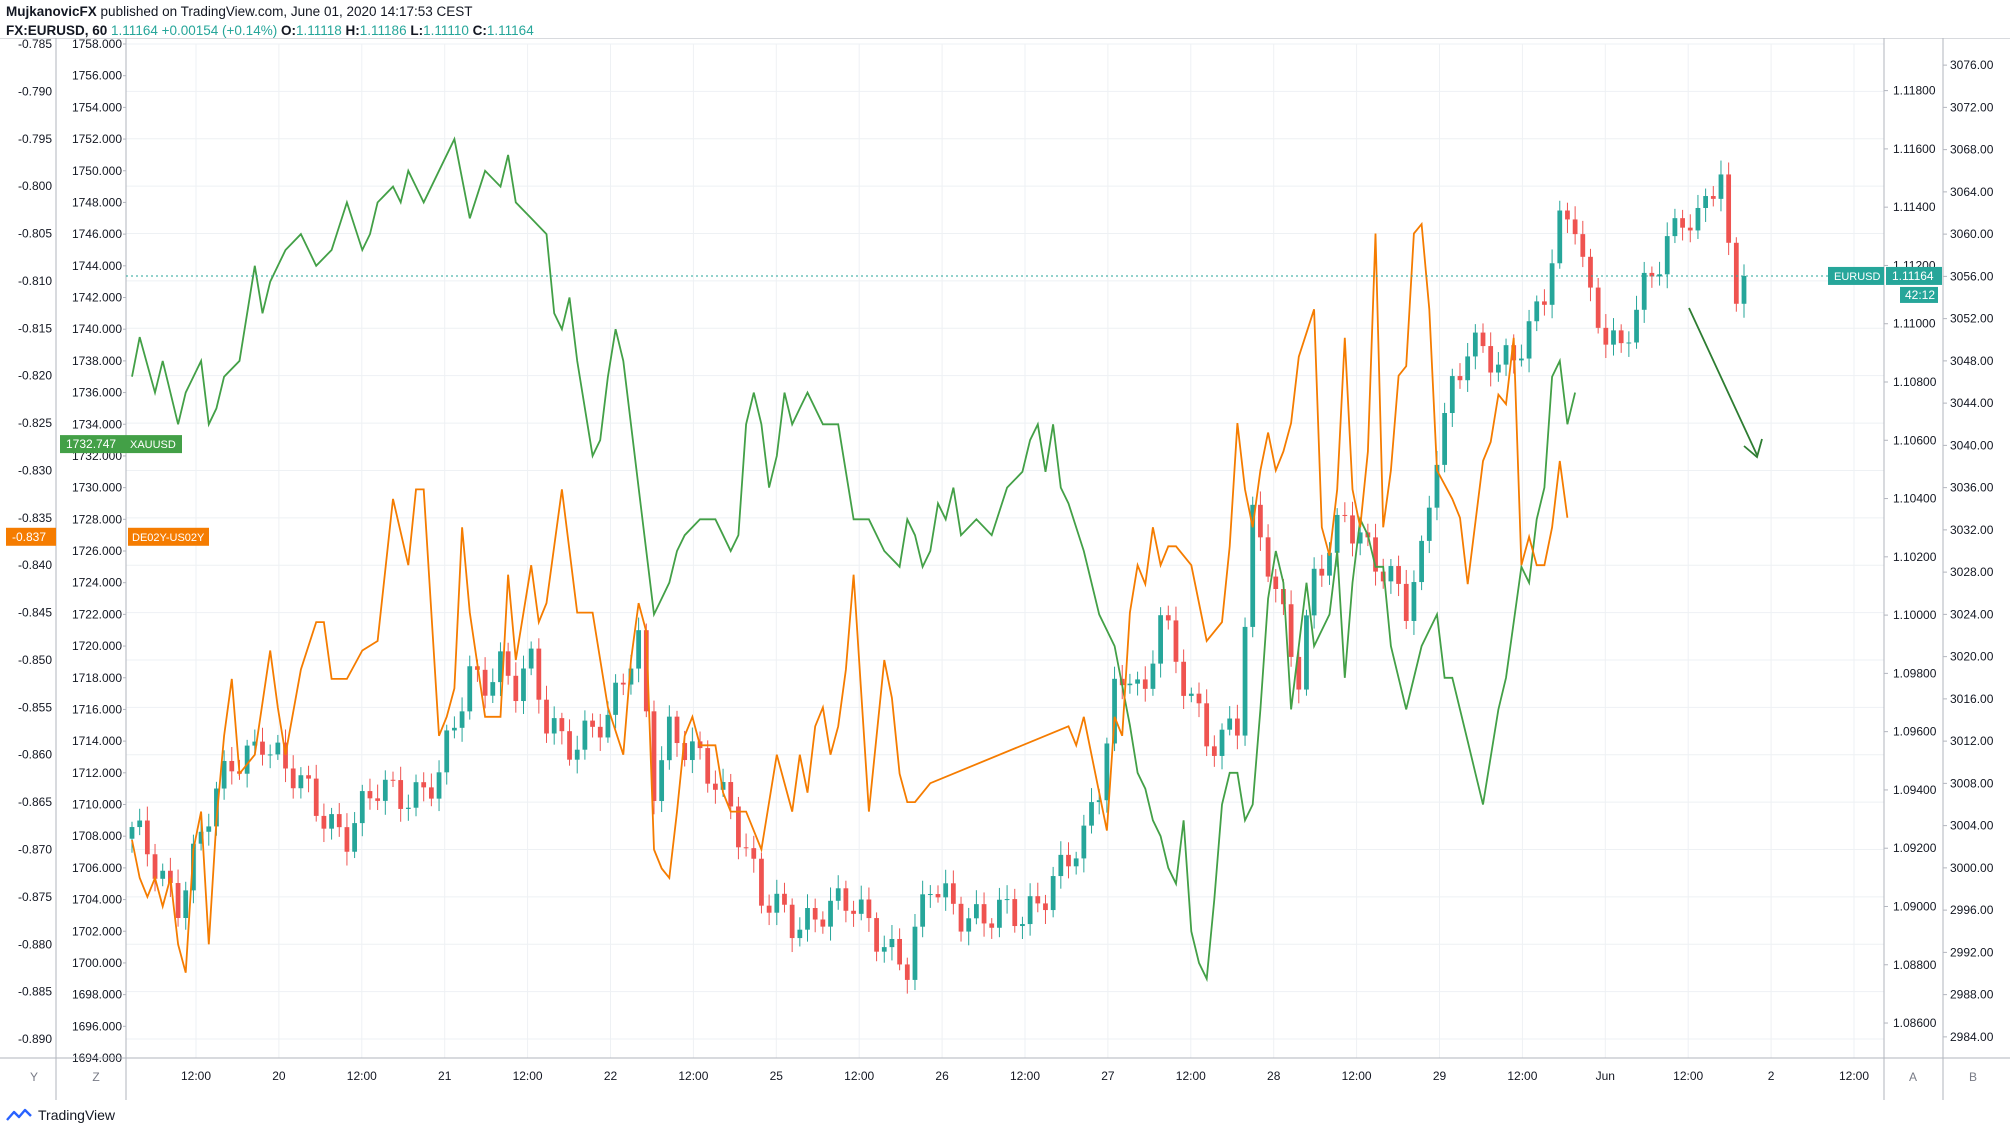 The height and width of the screenshot is (1132, 2010). What do you see at coordinates (168, 538) in the screenshot?
I see `spread-series-name: DE02Y-US02Y` at bounding box center [168, 538].